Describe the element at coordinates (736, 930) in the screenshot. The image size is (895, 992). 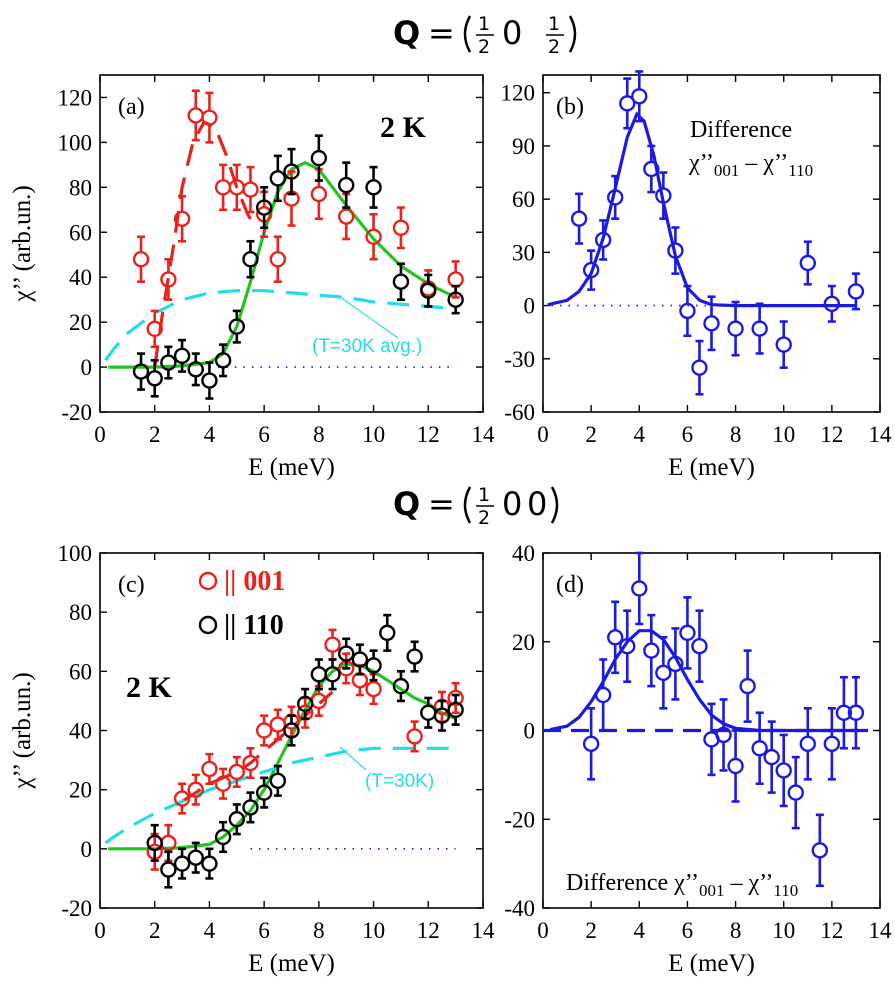
I see `x-tick-label-d: 8` at that location.